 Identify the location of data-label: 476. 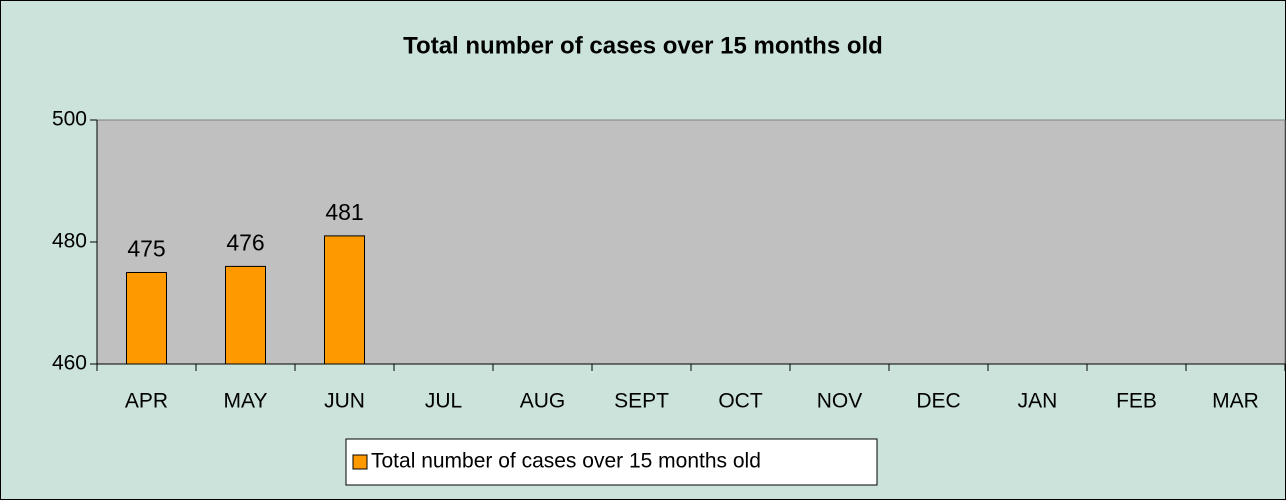
(245, 242).